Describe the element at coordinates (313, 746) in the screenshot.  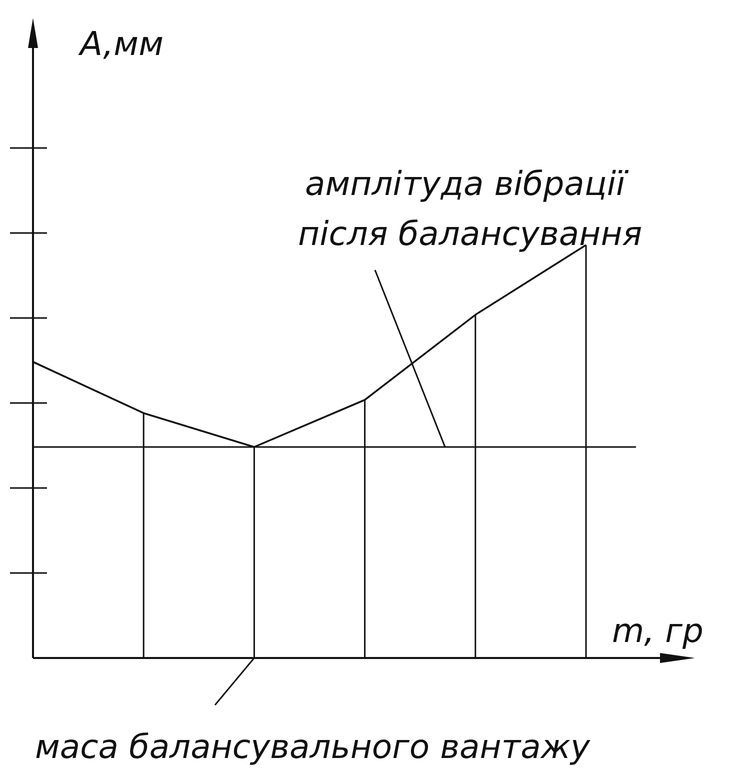
I see `text: маса балансувального вантажу` at that location.